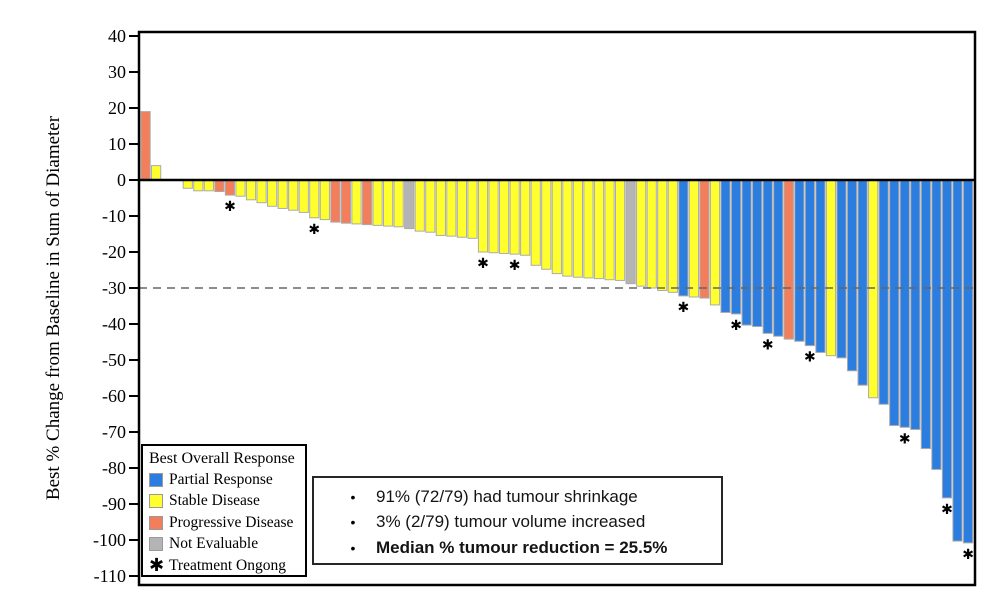 The width and height of the screenshot is (1000, 606). I want to click on legend-item-progressive-disease: Progressive Disease, so click(224, 523).